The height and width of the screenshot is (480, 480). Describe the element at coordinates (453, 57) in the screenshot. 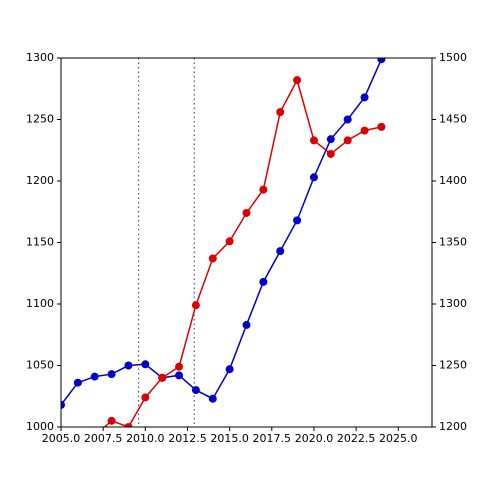

I see `y2-tick-label: 1500` at that location.